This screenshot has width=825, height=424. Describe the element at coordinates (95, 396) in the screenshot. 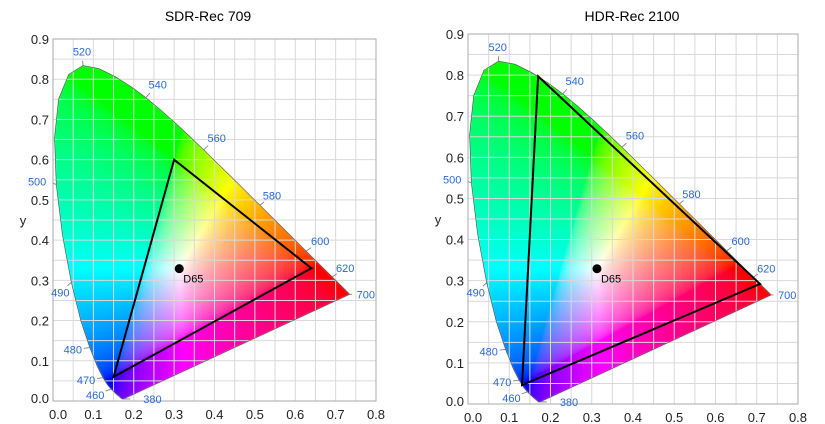

I see `wavelength-label: 460` at that location.